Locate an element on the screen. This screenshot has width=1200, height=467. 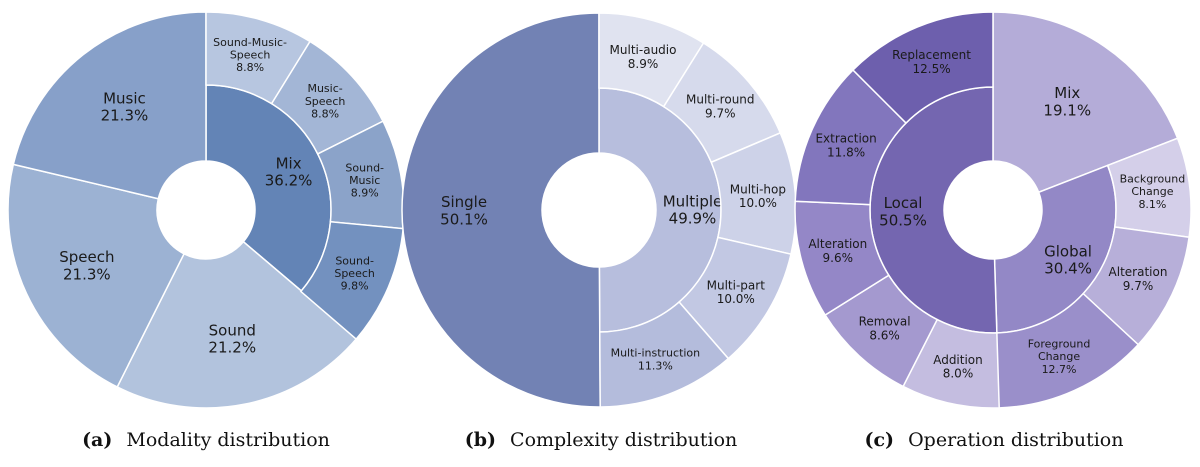
slice-multiple-multi-hop-label: Multi-hop 10.0% is located at coordinates (758, 196).